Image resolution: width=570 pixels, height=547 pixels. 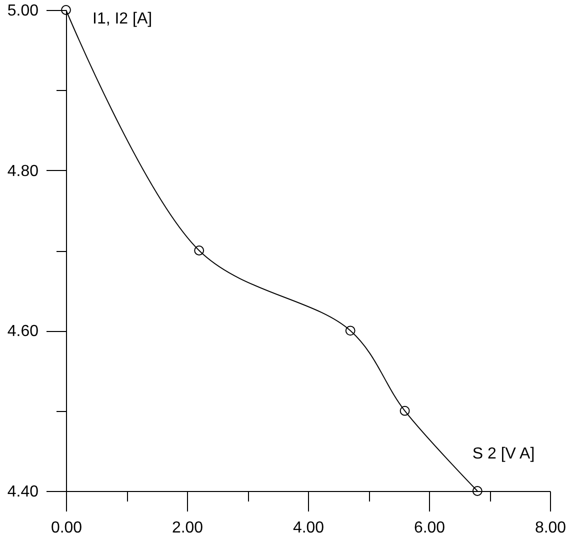 I want to click on y-tick-label: 4.80, so click(x=23, y=171).